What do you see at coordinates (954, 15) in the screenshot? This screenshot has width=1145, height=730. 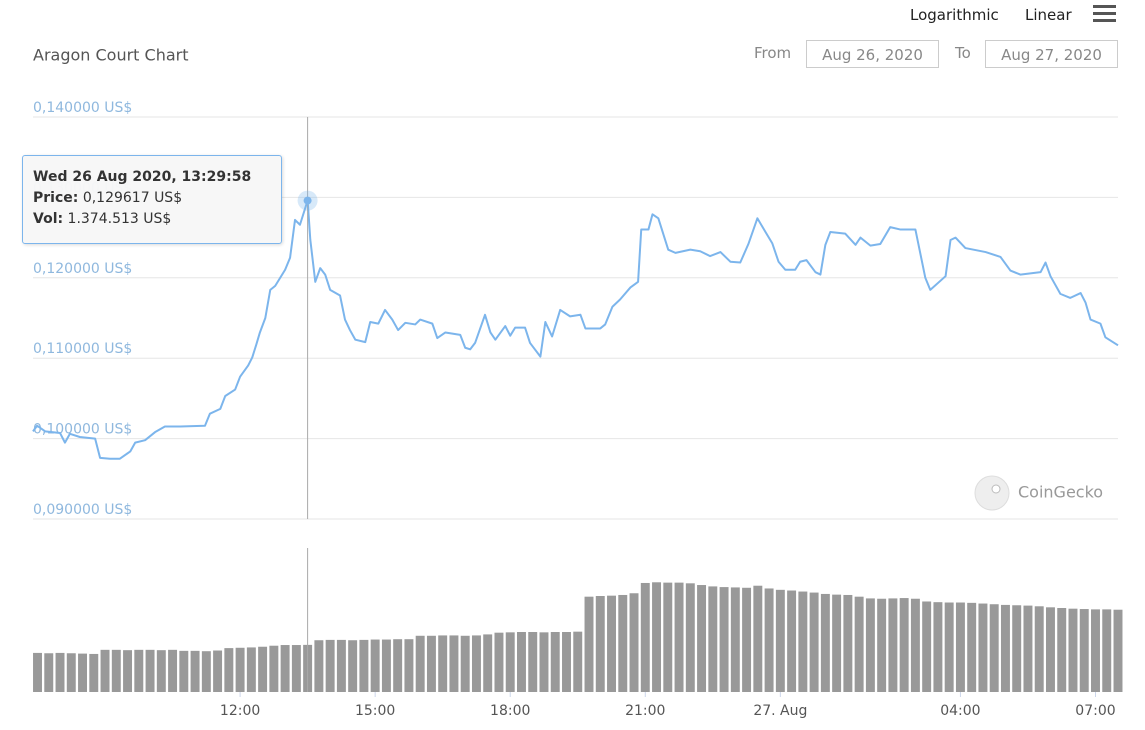 I see `log-button: Logarithmic` at bounding box center [954, 15].